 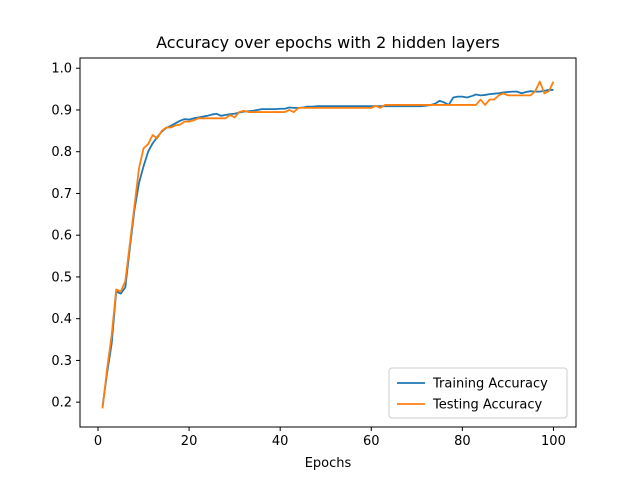 What do you see at coordinates (328, 463) in the screenshot?
I see `x-axis-label: Epochs` at bounding box center [328, 463].